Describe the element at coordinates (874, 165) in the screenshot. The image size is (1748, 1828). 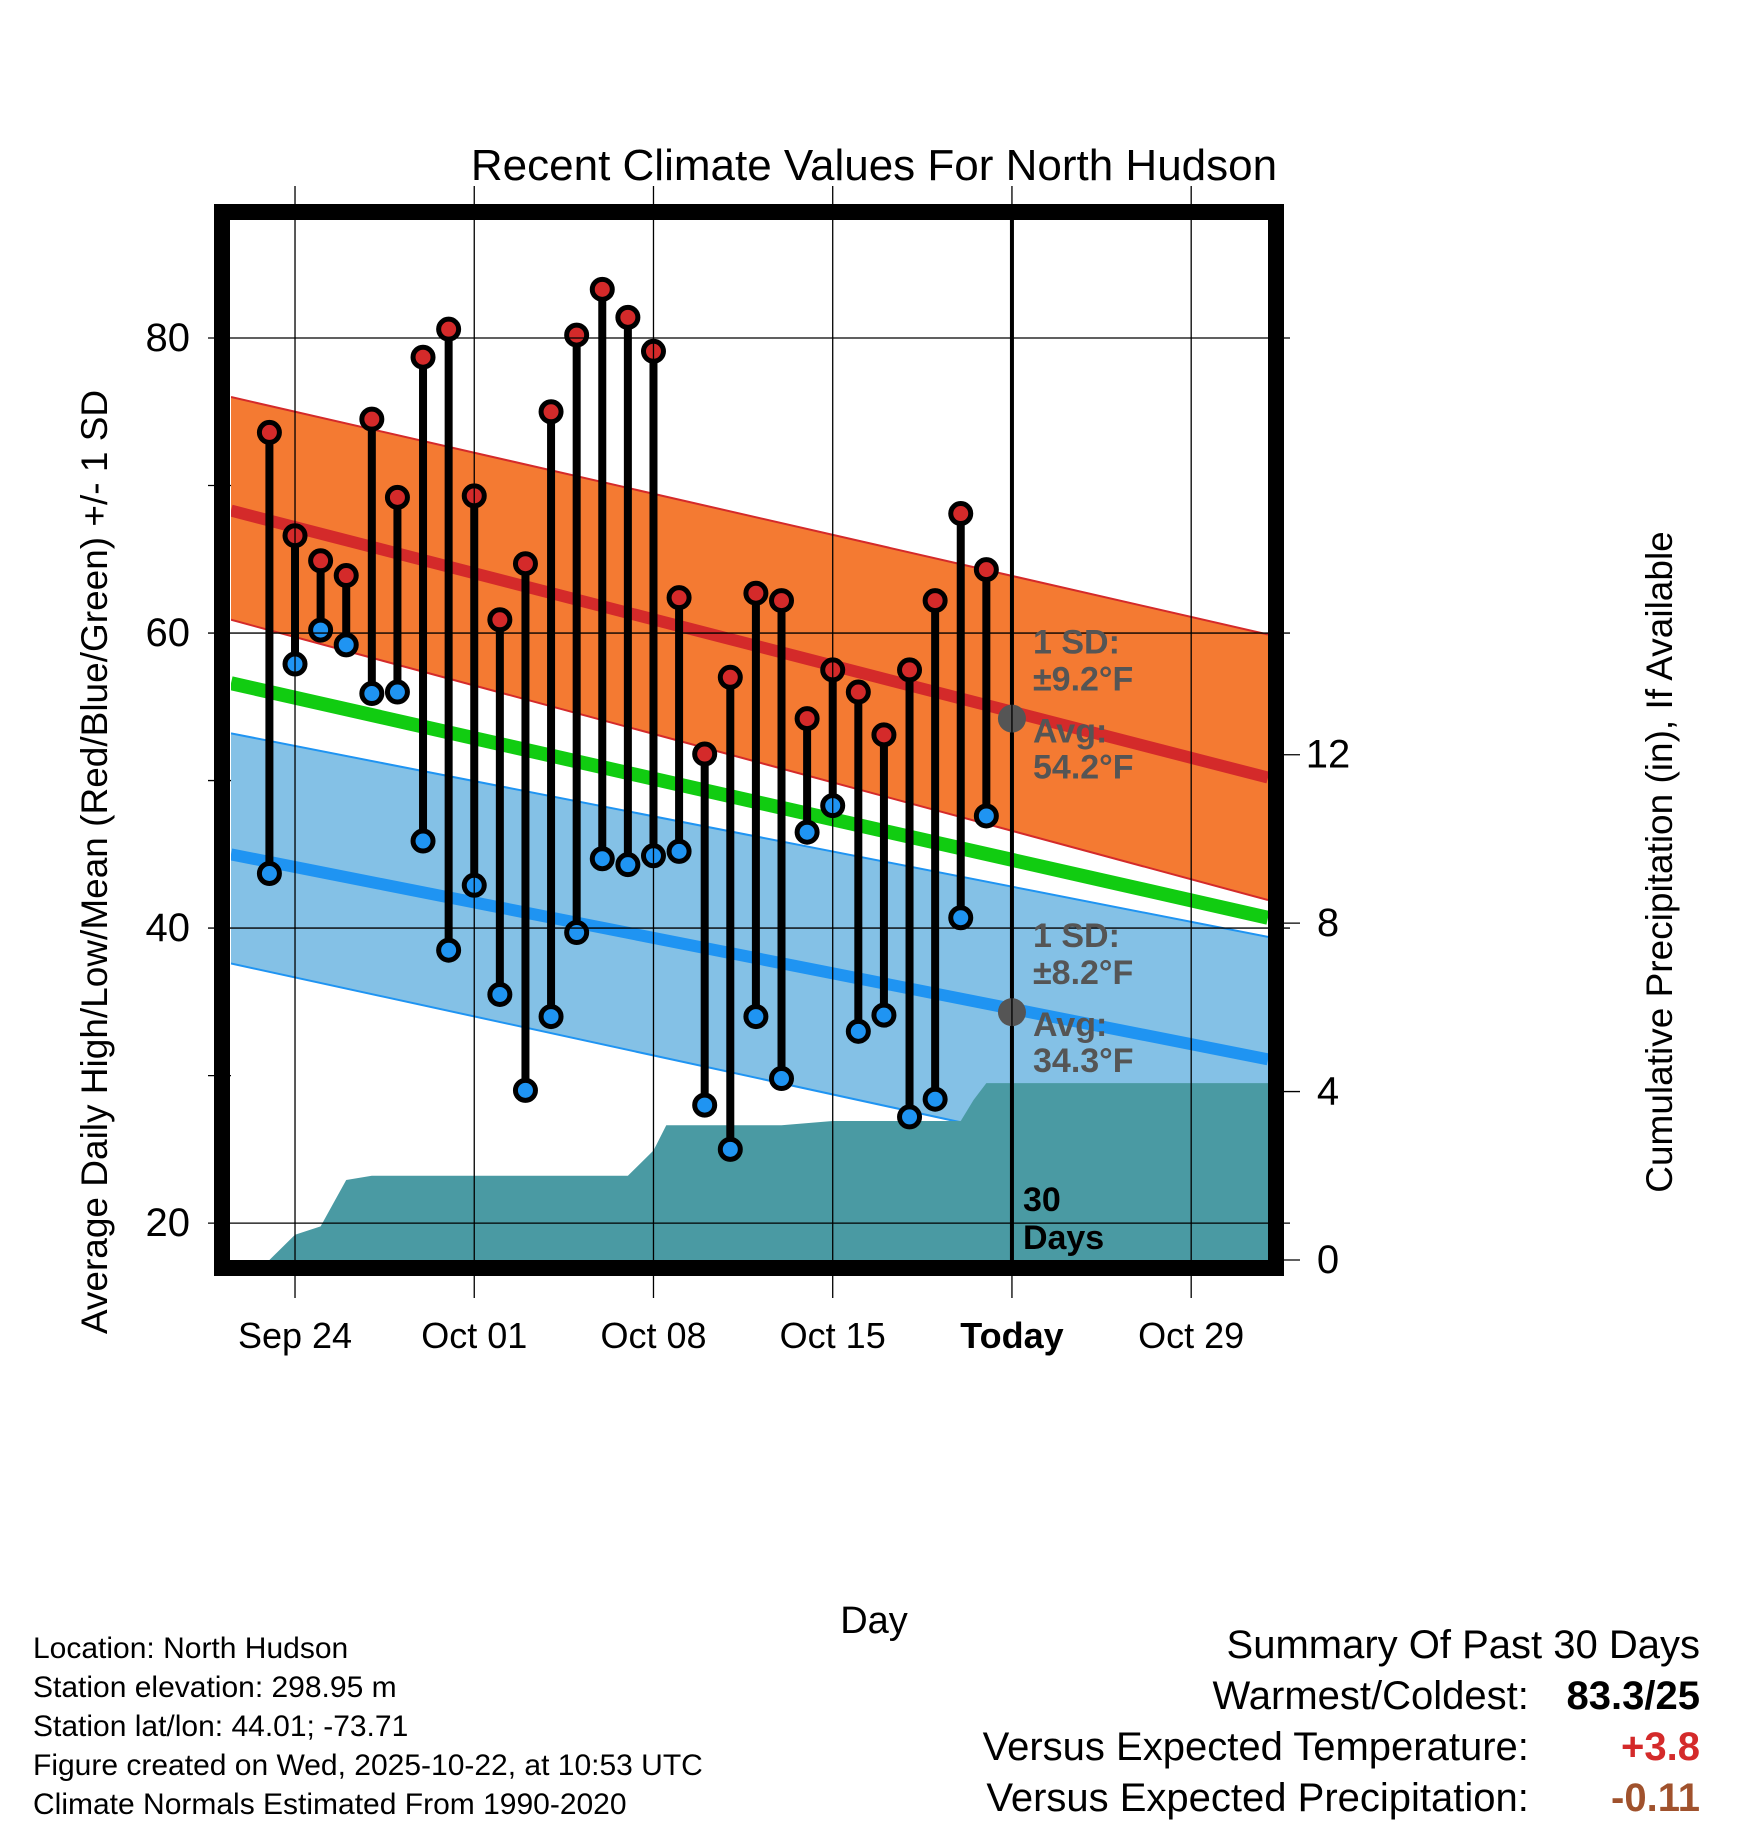
I see `chart-title: Recent Climate Values For North Hudson` at that location.